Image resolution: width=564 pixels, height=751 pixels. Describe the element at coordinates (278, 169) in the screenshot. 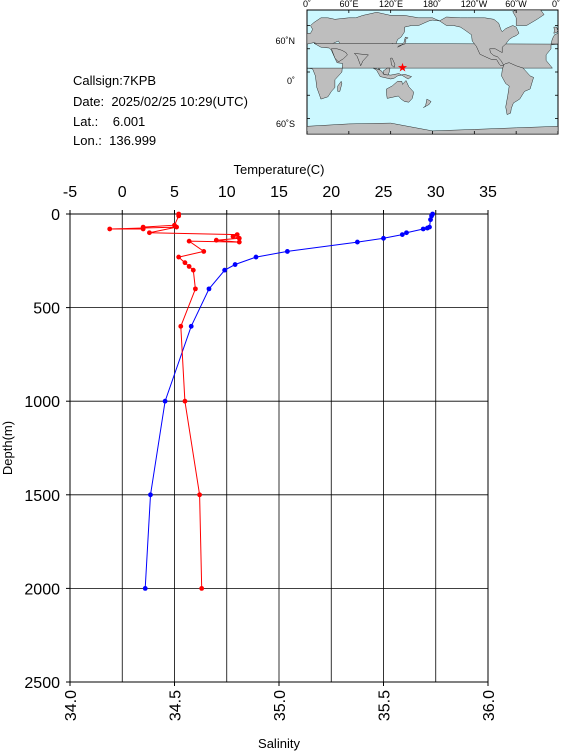

I see `temperature-axis-title: Temperature(C)` at that location.